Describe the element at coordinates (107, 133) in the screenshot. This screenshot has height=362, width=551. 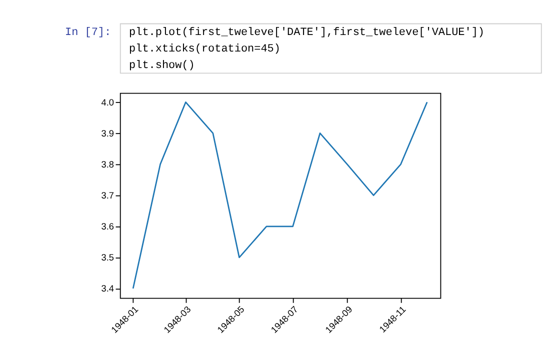
I see `y-tick-label: 3.9` at that location.